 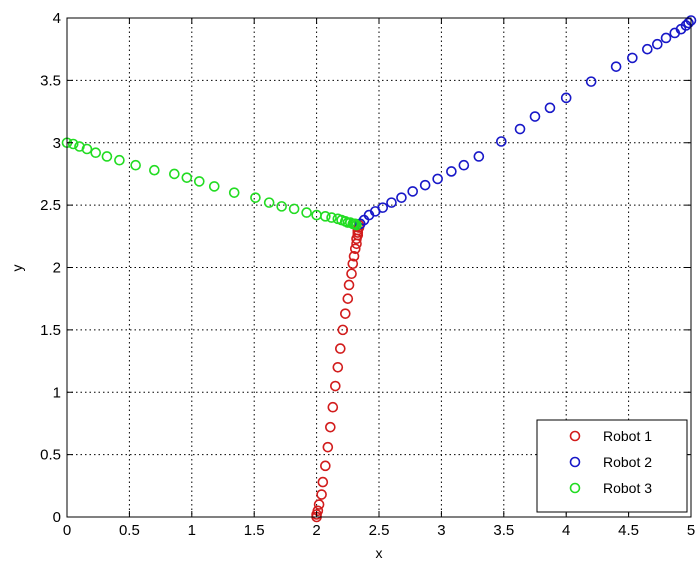 What do you see at coordinates (503, 530) in the screenshot?
I see `x-tick-label: 3.5` at bounding box center [503, 530].